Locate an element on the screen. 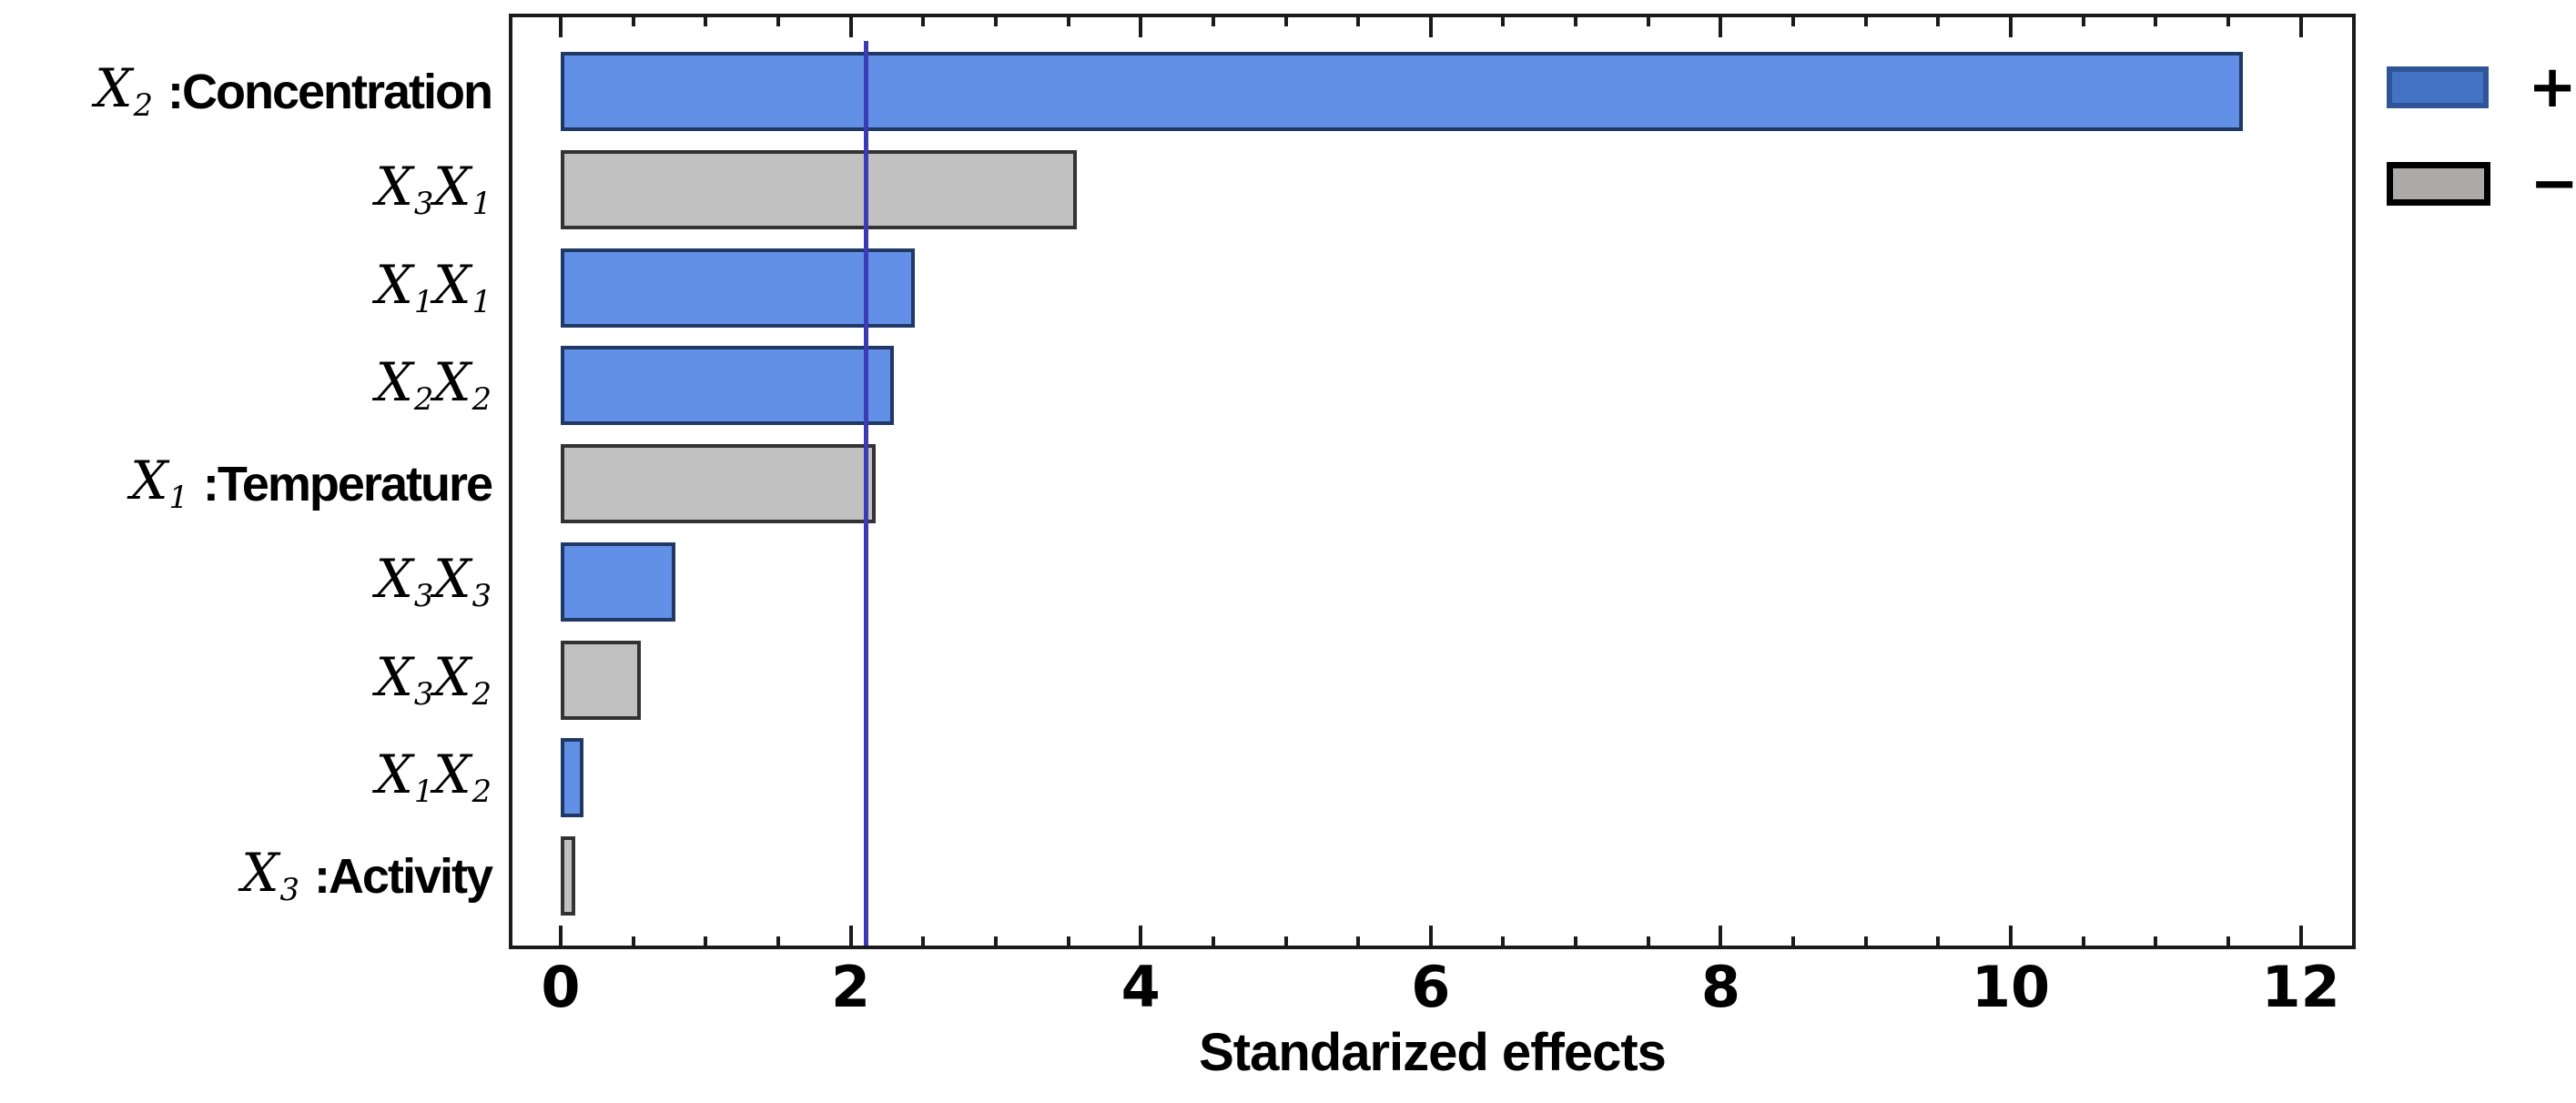 Image resolution: width=2576 pixels, height=1103 pixels. x-tick-label: 2 is located at coordinates (851, 987).